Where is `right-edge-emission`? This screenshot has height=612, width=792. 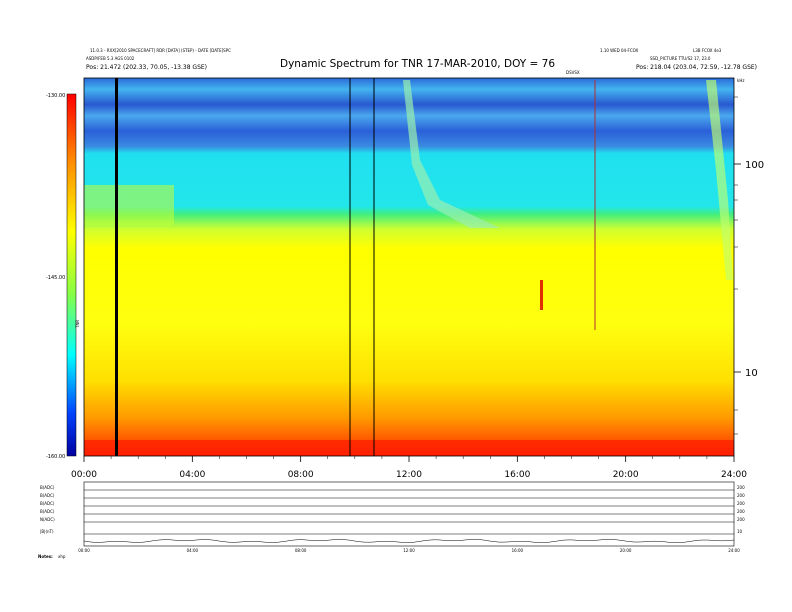
right-edge-emission is located at coordinates (719, 180).